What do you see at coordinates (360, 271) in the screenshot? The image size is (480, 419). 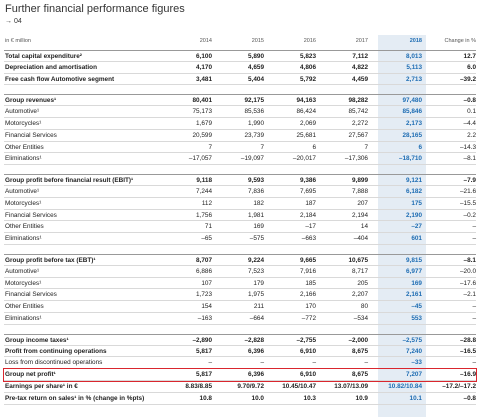 I see `cell-value: 8,717` at bounding box center [360, 271].